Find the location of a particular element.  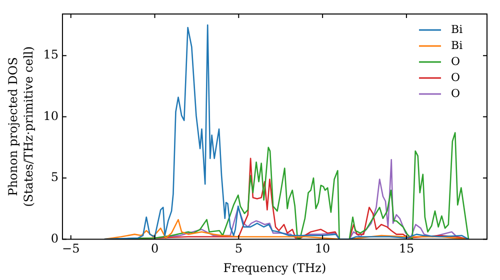

x-tick-label: 10 is located at coordinates (322, 249).